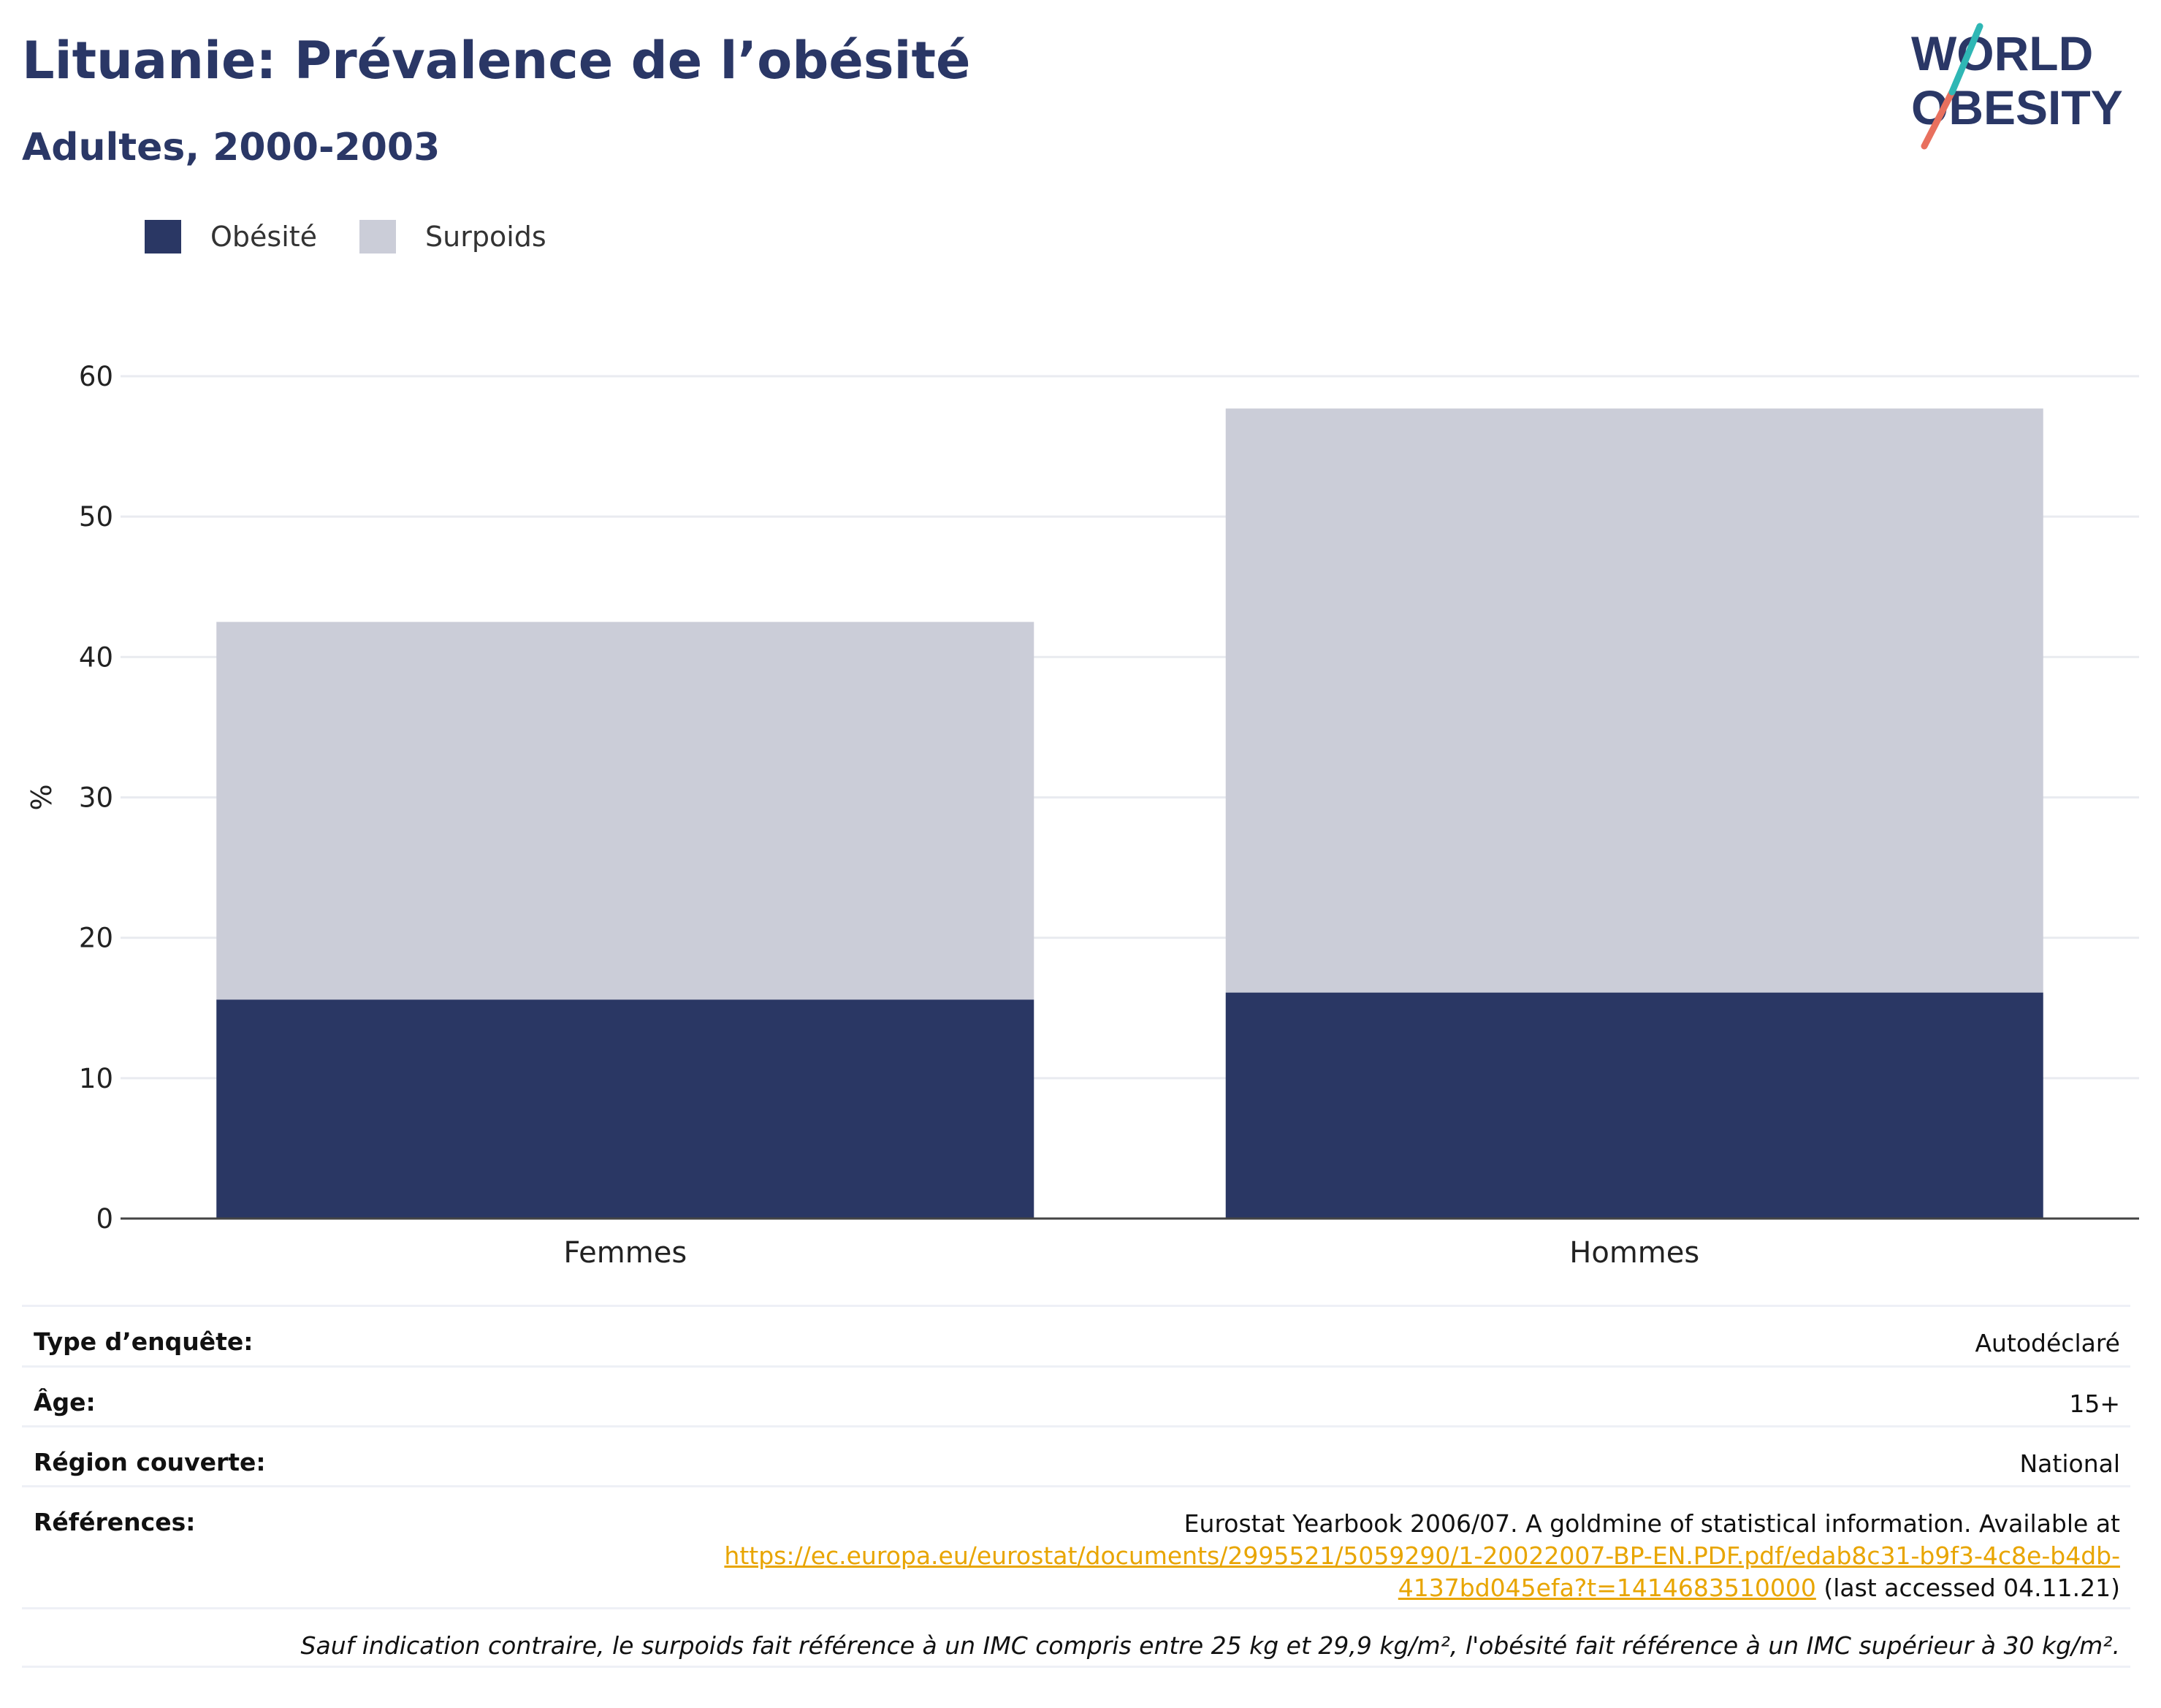  Describe the element at coordinates (232, 147) in the screenshot. I see `chart-subtitle: Adultes, 2000-2003` at that location.